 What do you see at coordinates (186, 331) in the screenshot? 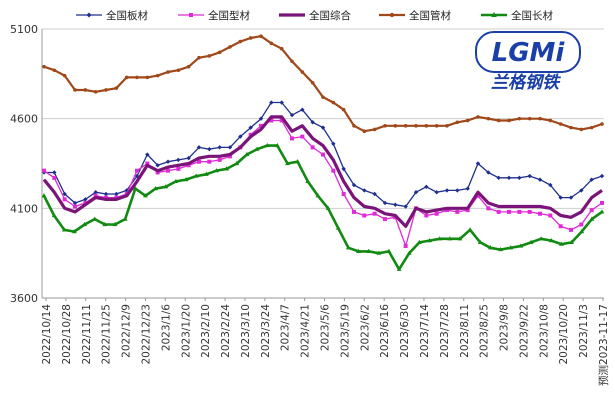
I see `x-tick-label: 2023/1/20` at bounding box center [186, 331].